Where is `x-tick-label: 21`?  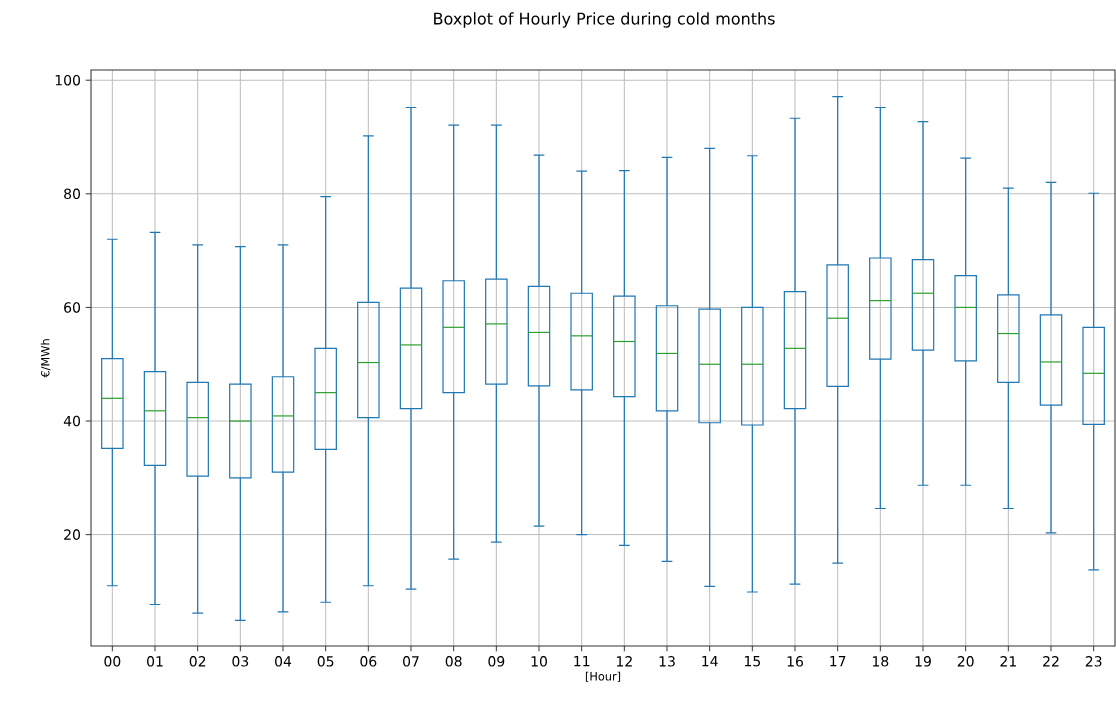
x-tick-label: 21 is located at coordinates (1008, 661).